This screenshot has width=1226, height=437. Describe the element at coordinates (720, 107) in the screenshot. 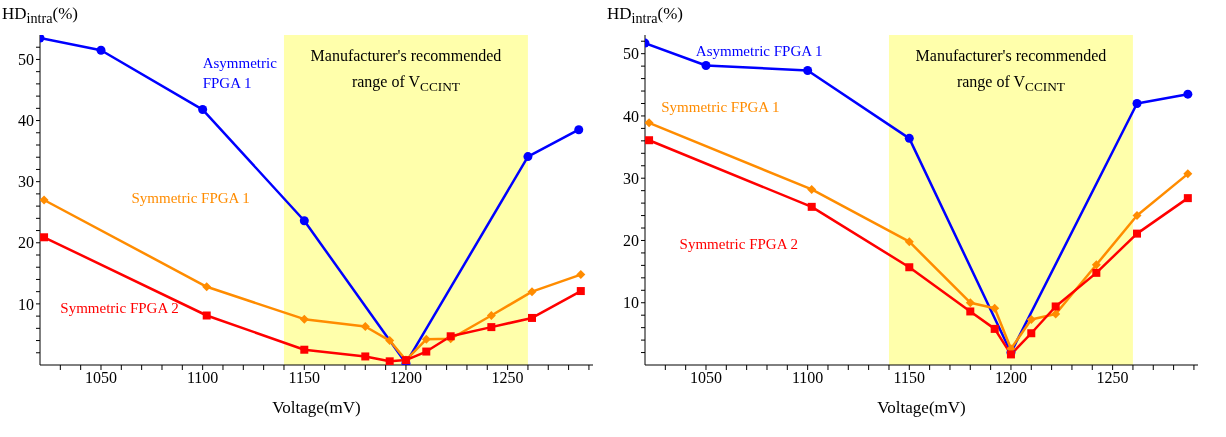

I see `series-label: Symmetric FPGA 1` at that location.